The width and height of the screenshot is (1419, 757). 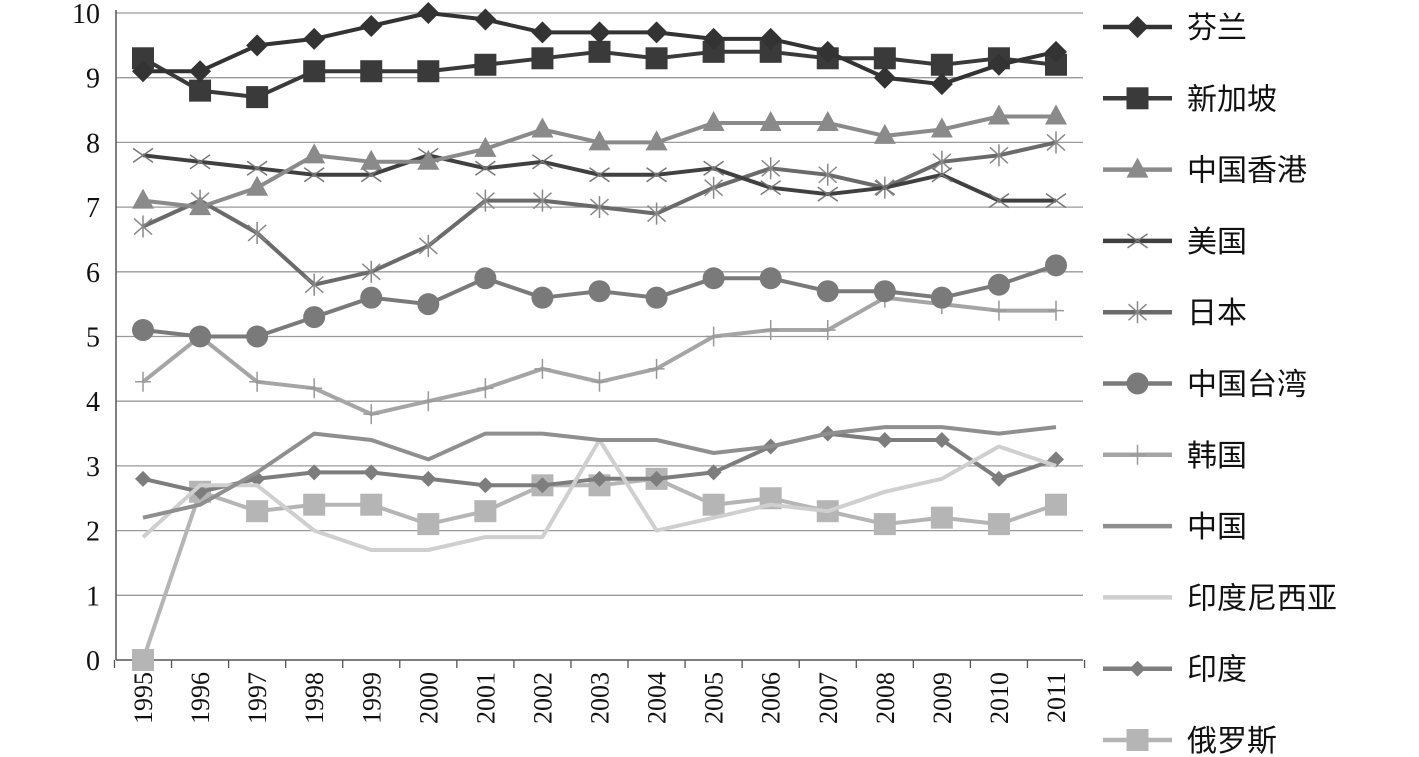 I want to click on x-tick-label: 2008, so click(x=885, y=698).